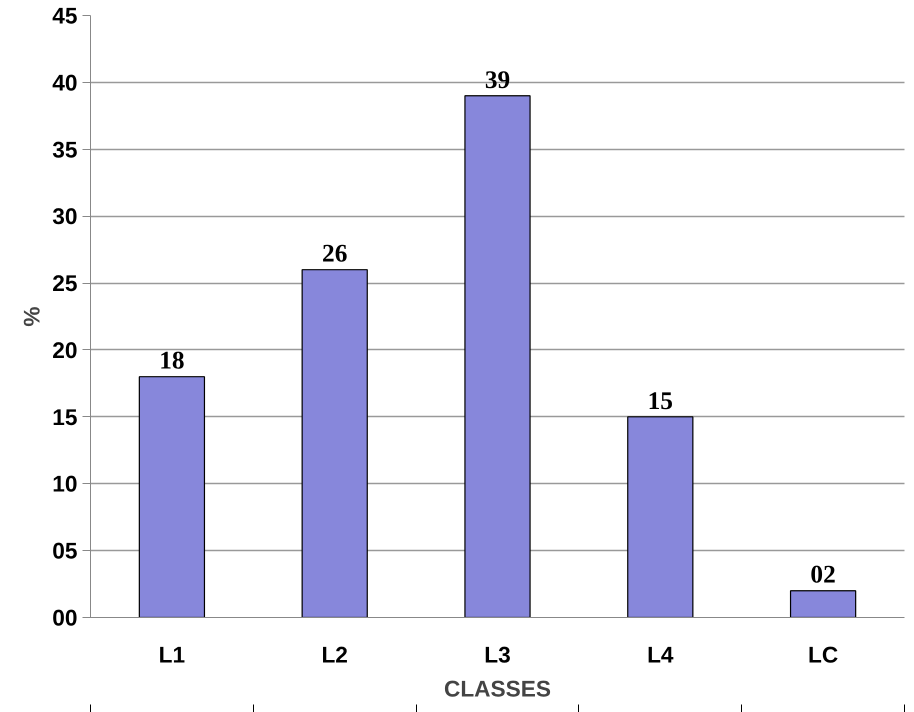  I want to click on y-axis-title: %, so click(31, 316).